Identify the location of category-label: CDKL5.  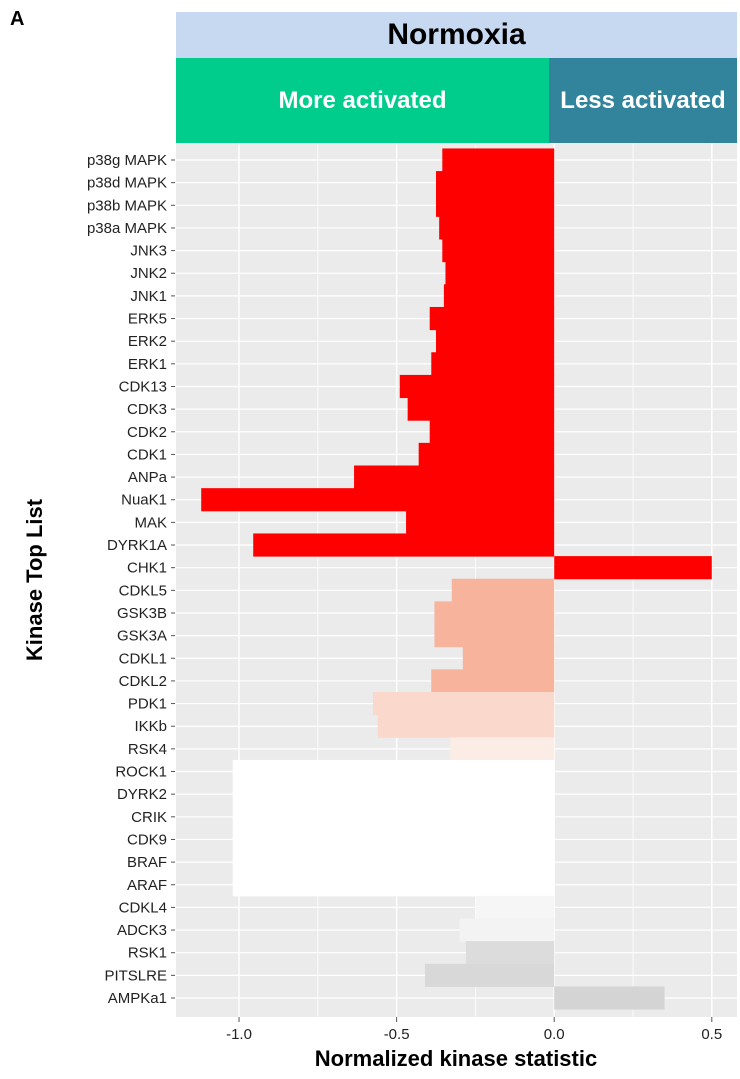
(143, 590).